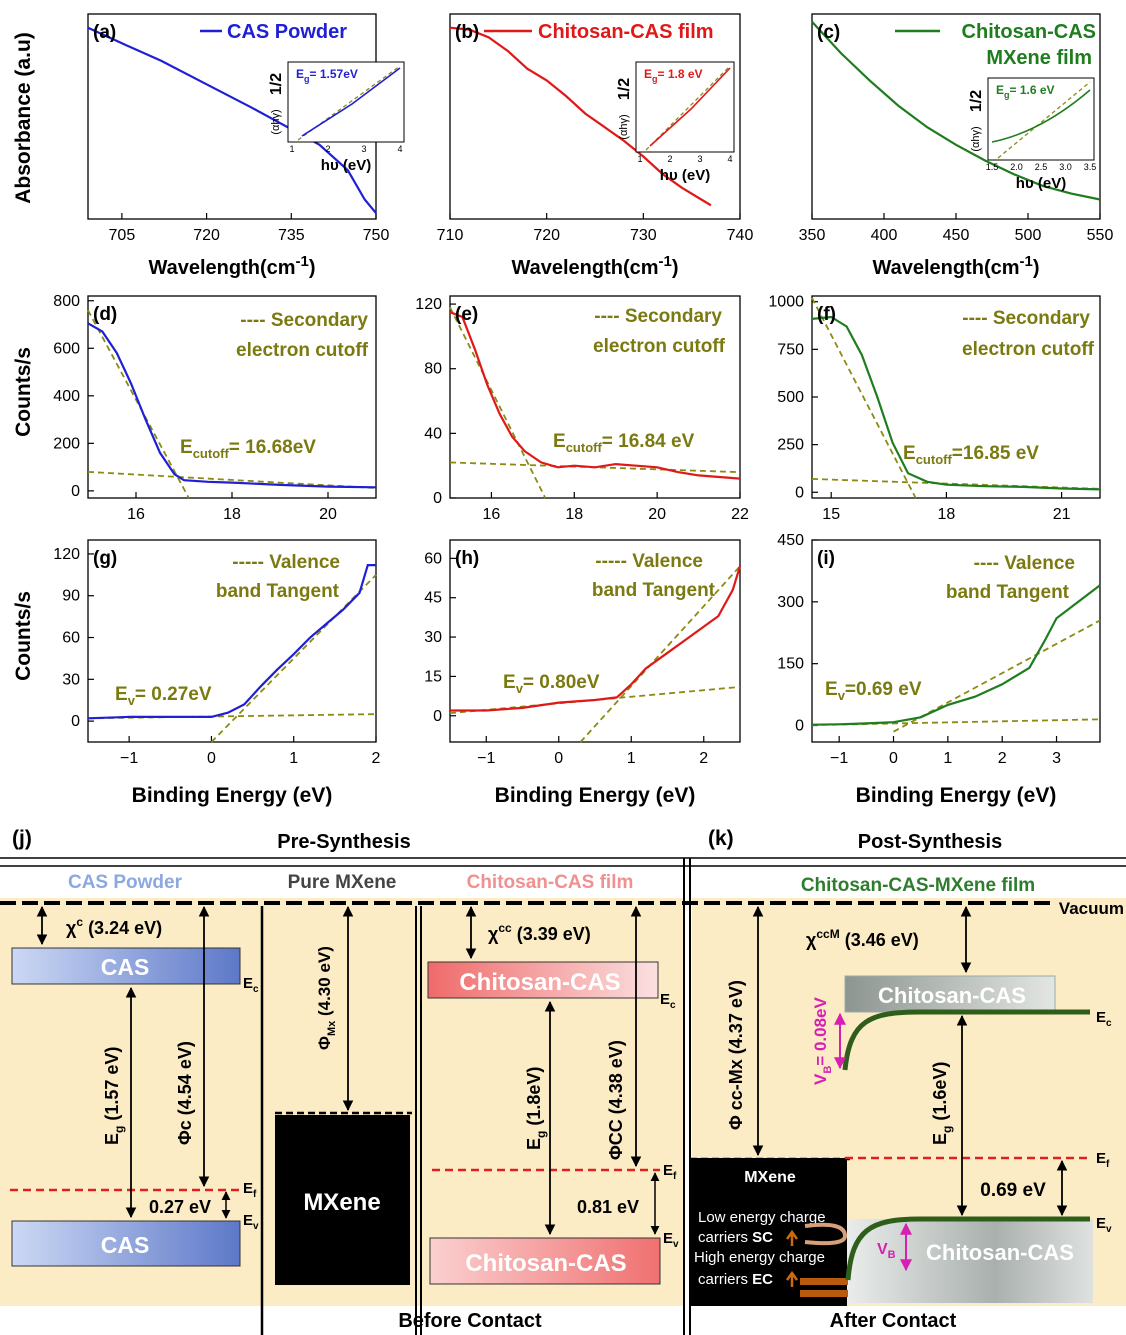 This screenshot has width=1126, height=1335. I want to click on annotation-val: = 0.27eV, so click(173, 694).